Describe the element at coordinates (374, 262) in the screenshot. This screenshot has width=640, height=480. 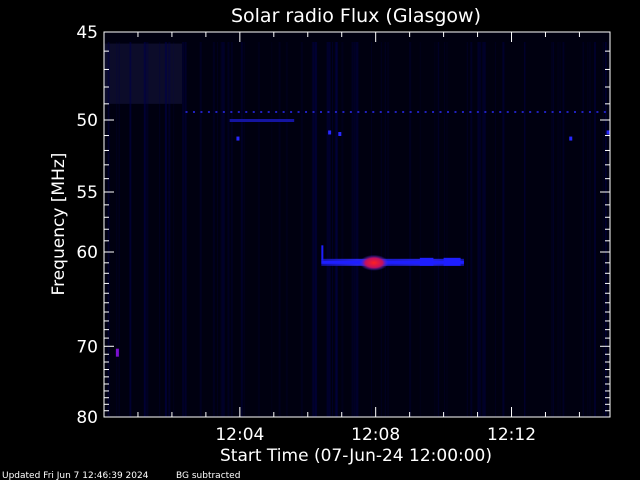
I see `burst-peak` at that location.